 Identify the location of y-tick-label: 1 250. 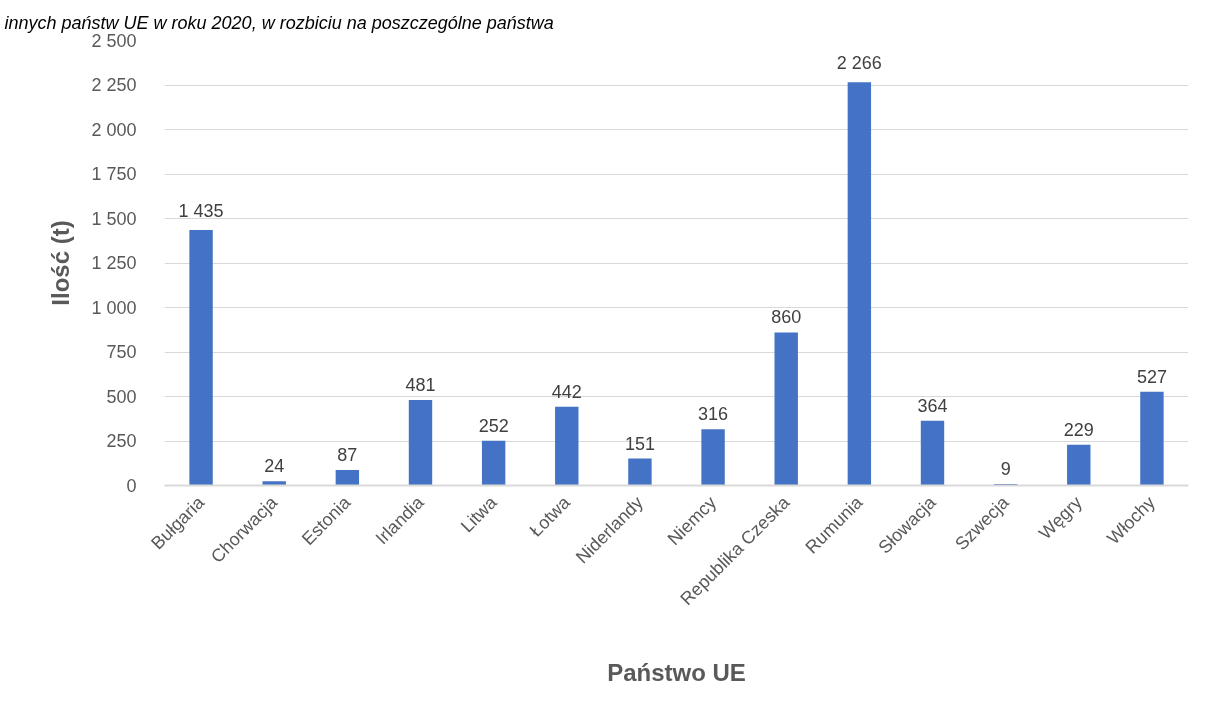
(114, 263).